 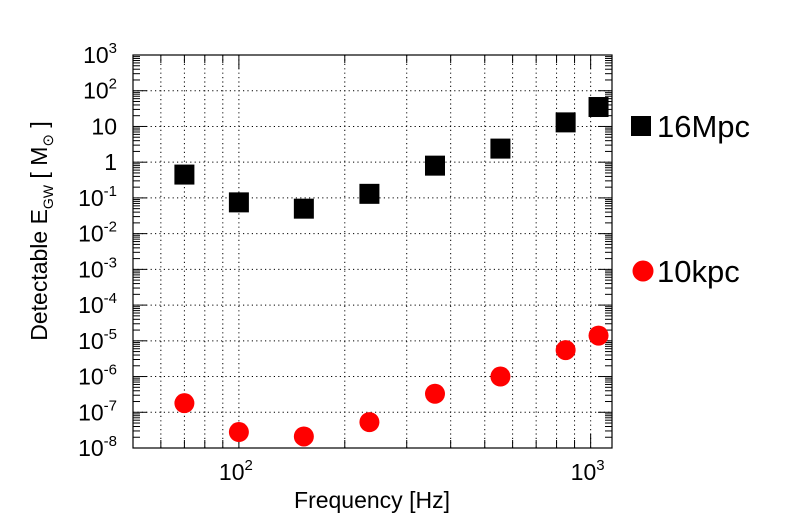 I want to click on y-tick-label: 10³, so click(x=100, y=54).